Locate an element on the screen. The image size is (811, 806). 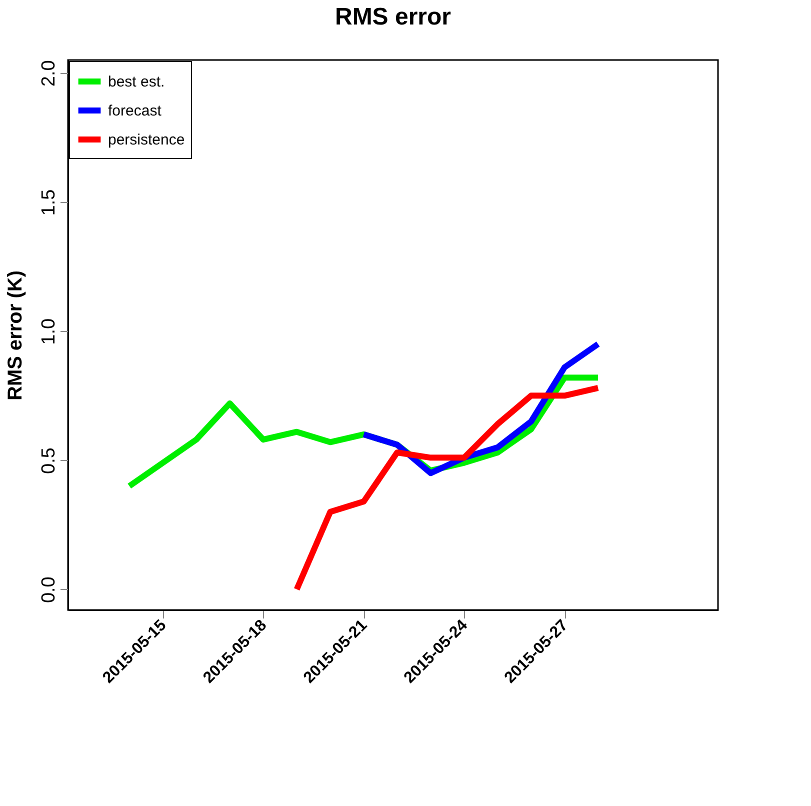
y-tick-label: 2.0 is located at coordinates (49, 73).